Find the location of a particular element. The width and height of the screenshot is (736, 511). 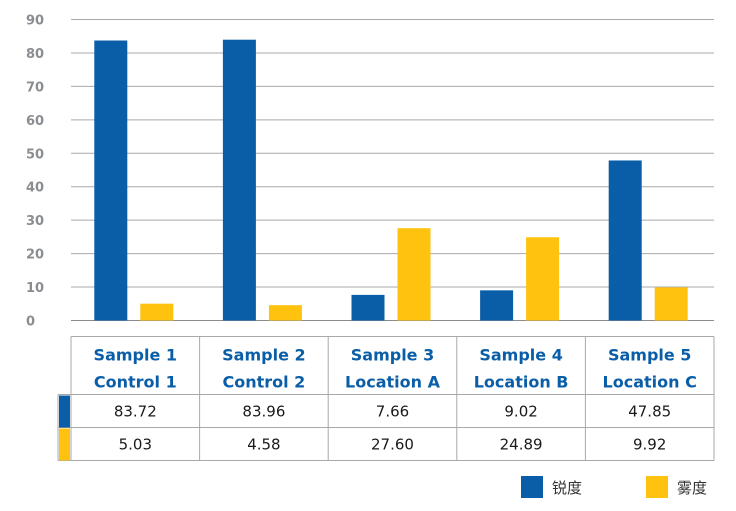

y-tick-label: 20 is located at coordinates (35, 255).